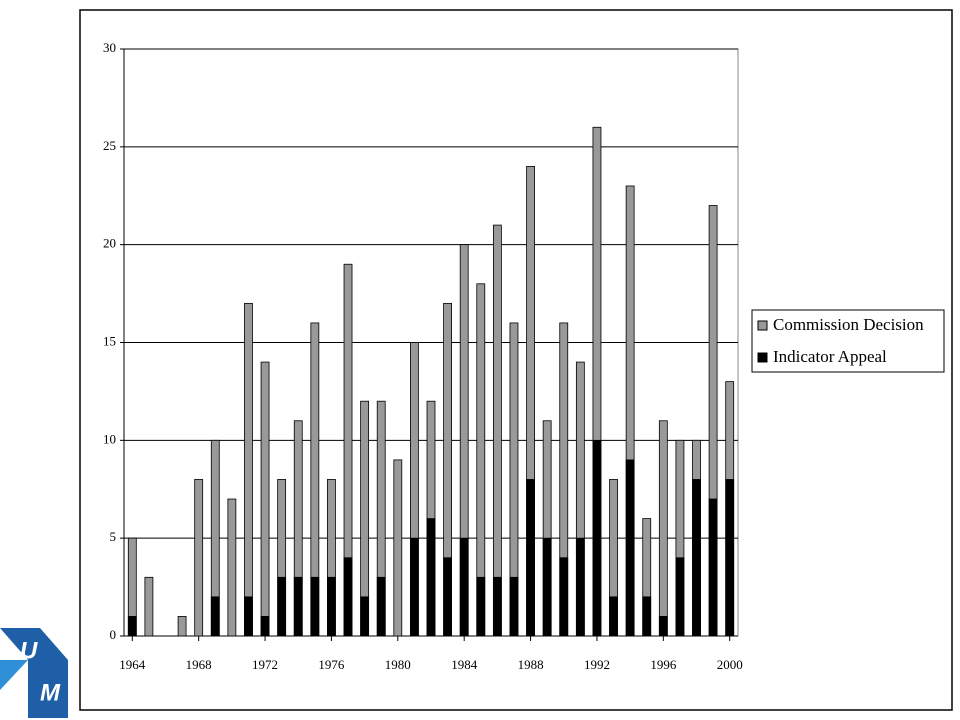 The width and height of the screenshot is (960, 720). What do you see at coordinates (199, 664) in the screenshot?
I see `x-tick-label: 1968` at bounding box center [199, 664].